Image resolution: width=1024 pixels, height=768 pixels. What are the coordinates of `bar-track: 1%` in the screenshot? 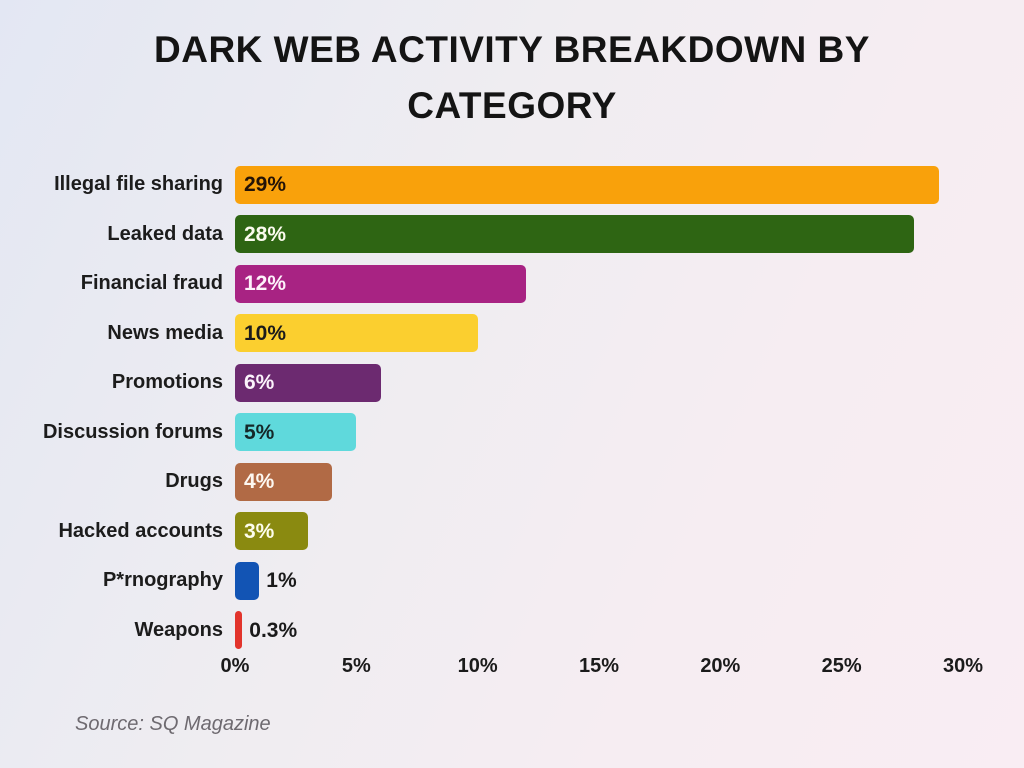 It's located at (599, 580).